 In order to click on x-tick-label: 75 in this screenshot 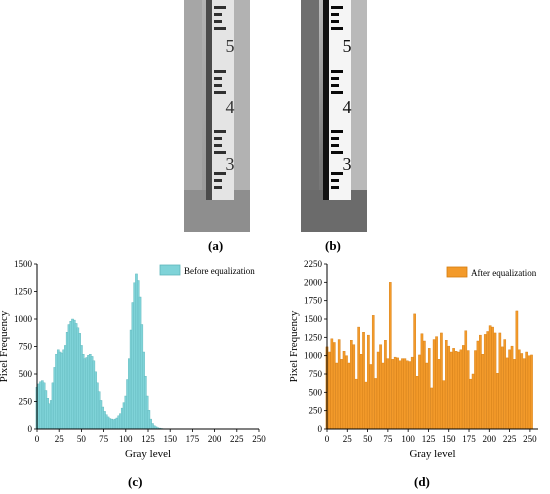, I will do `click(104, 439)`.